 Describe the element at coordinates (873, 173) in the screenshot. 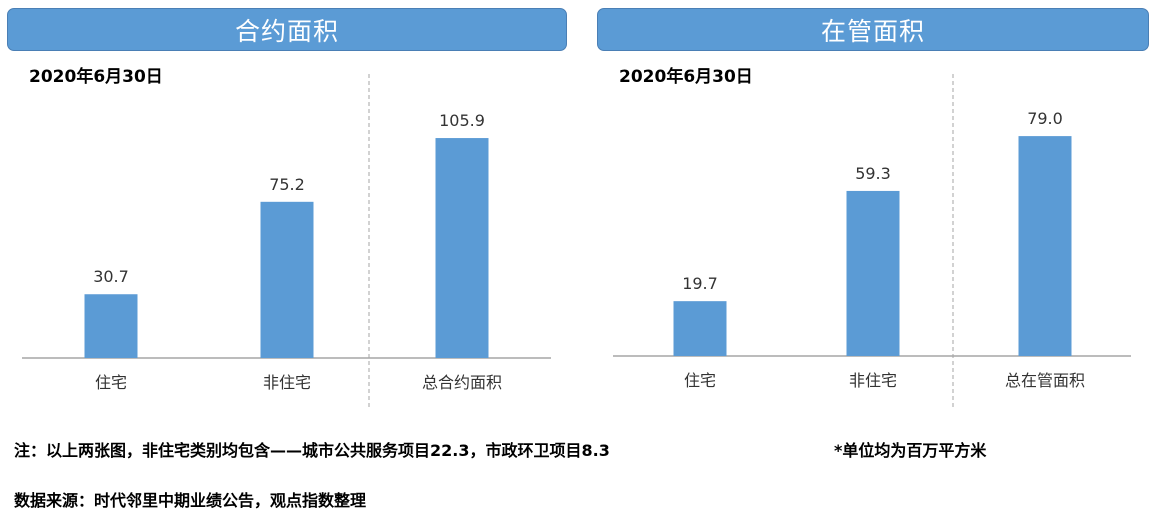

I see `value-label-2: 59.3` at that location.